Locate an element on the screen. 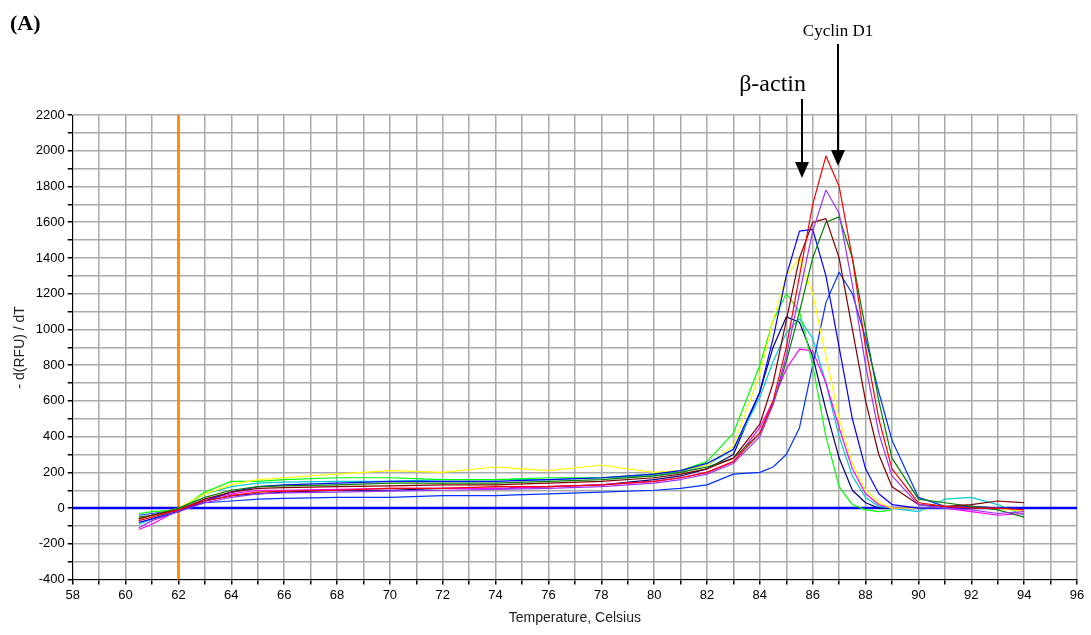 The height and width of the screenshot is (635, 1091). x-tick-label: 84 is located at coordinates (760, 594).